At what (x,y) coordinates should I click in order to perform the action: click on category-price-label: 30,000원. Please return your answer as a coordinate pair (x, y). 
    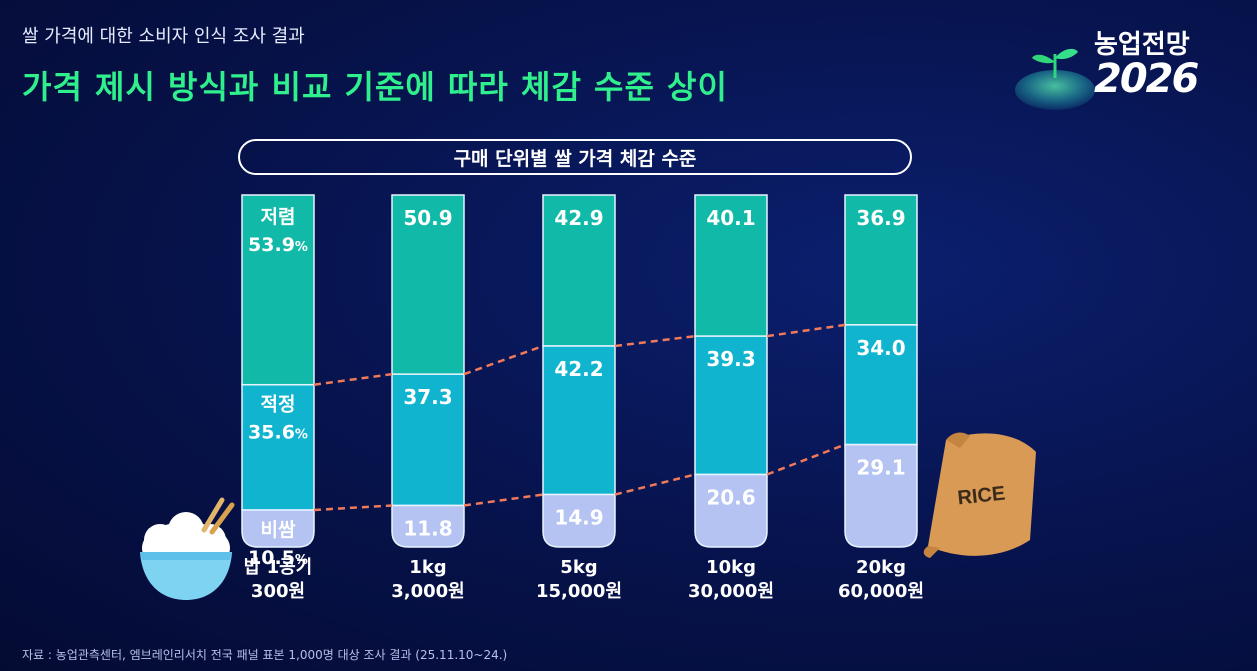
    Looking at the image, I should click on (731, 591).